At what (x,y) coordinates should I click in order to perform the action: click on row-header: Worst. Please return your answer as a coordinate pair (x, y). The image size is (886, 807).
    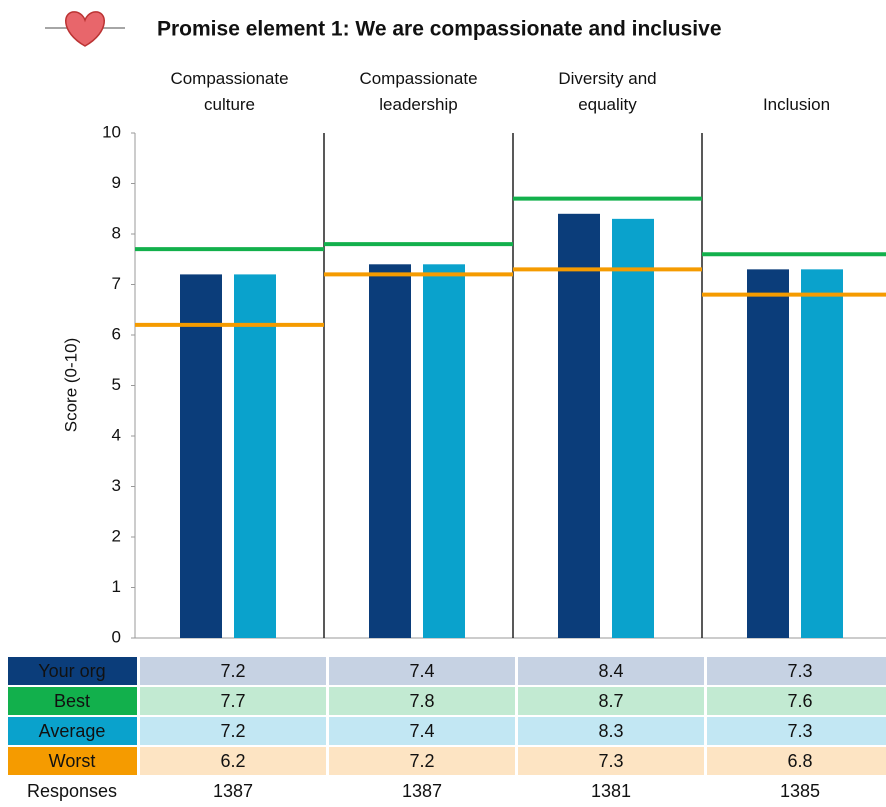
    Looking at the image, I should click on (72, 761).